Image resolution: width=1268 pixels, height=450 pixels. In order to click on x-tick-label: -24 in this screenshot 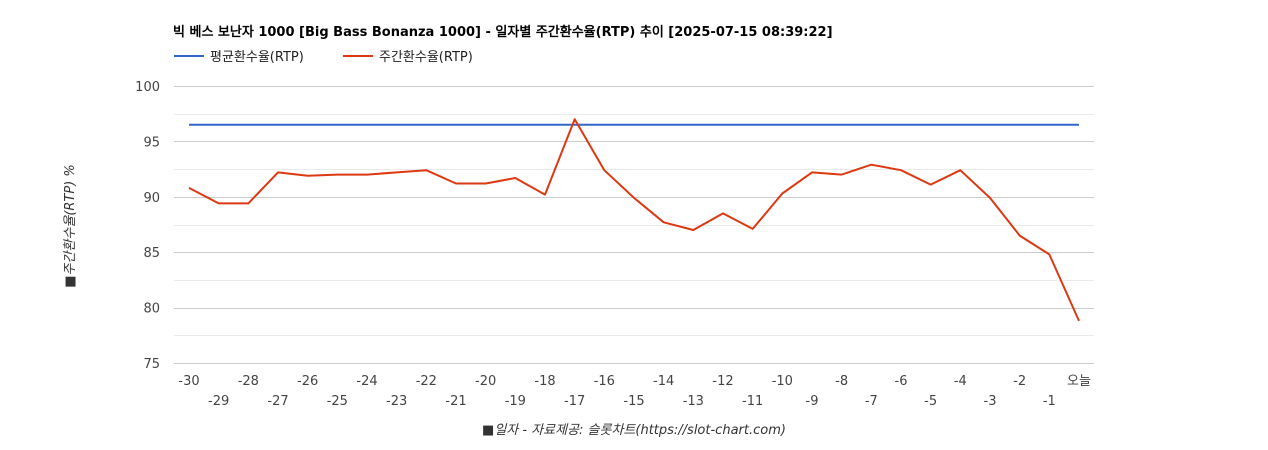, I will do `click(366, 381)`.